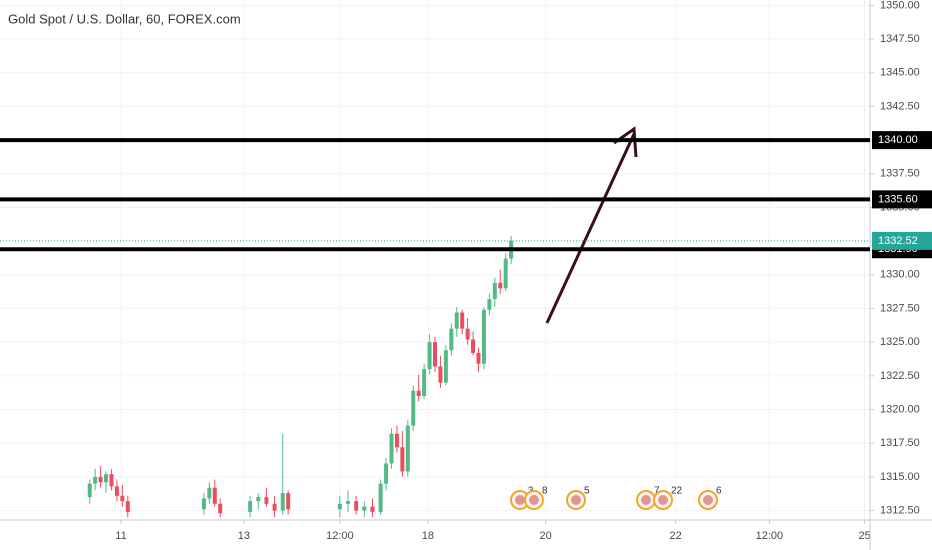  I want to click on y-tick-label: 1317.50, so click(900, 443).